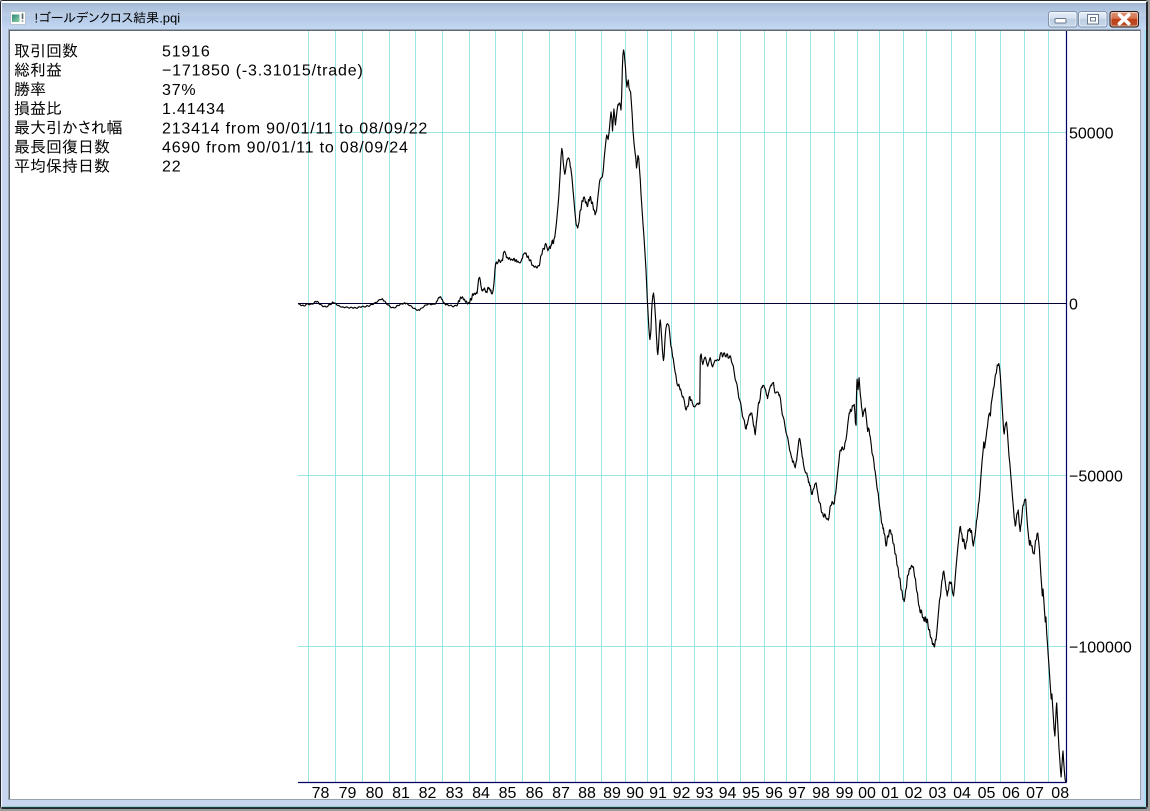 The image size is (1150, 811). I want to click on svg-text: 02, so click(914, 793).